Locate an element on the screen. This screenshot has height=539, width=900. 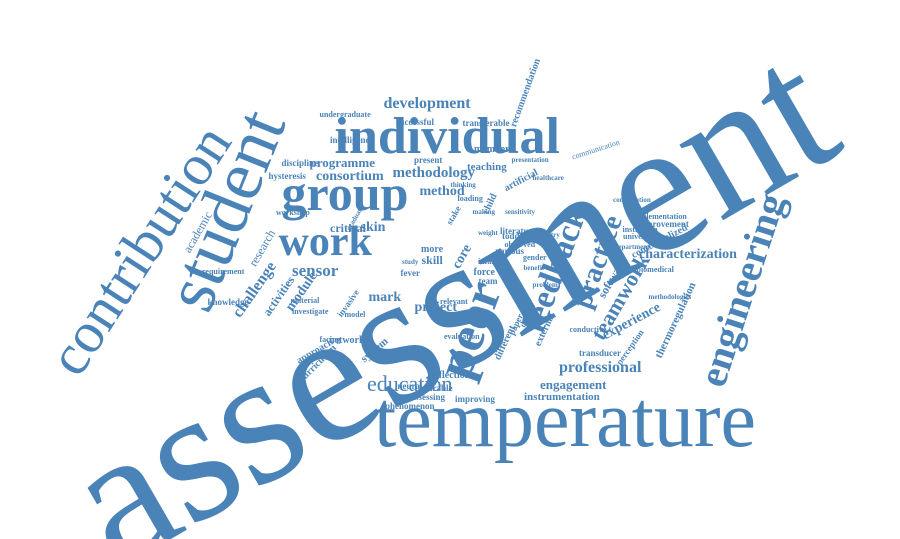
word-benefit: benefit is located at coordinates (534, 267).